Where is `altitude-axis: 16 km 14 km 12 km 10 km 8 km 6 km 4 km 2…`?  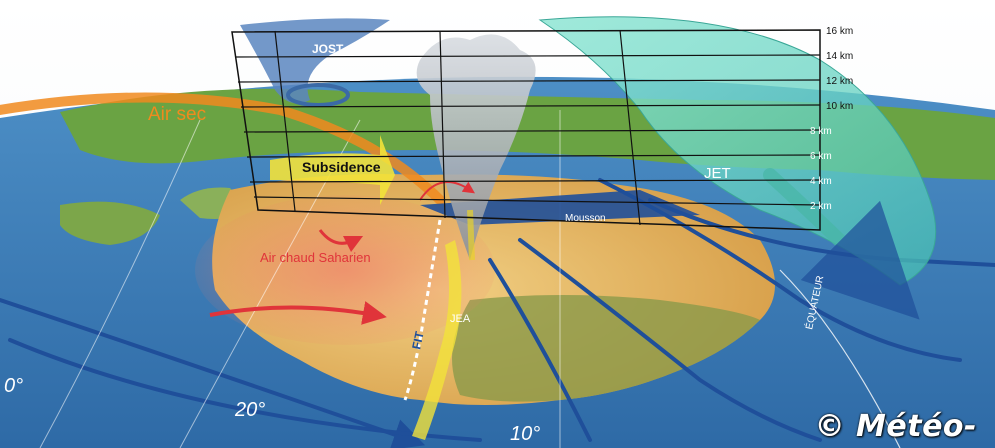 altitude-axis: 16 km 14 km 12 km 10 km 8 km 6 km 4 km 2… is located at coordinates (831, 119).